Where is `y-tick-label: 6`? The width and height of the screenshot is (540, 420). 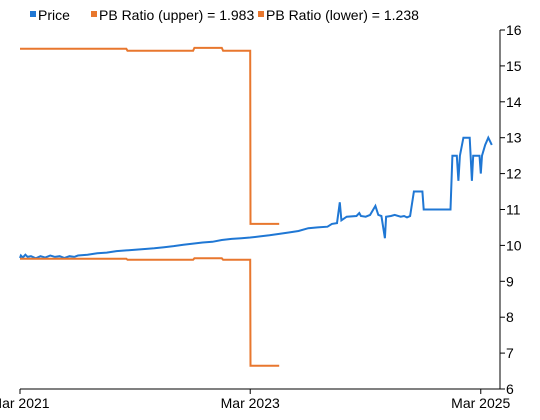 y-tick-label: 6 is located at coordinates (510, 389).